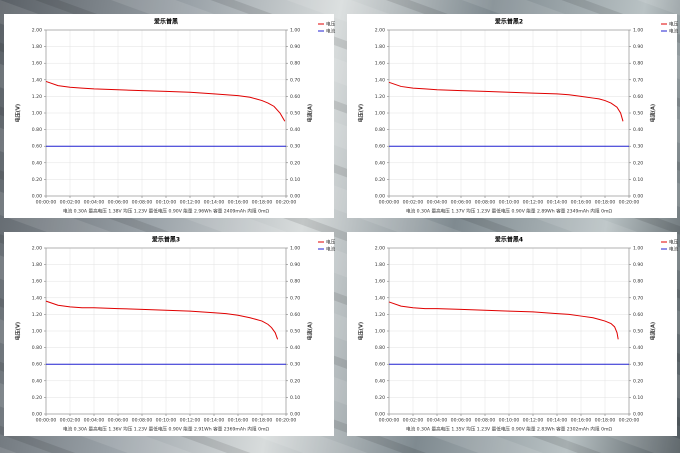 This screenshot has height=453, width=680. I want to click on y2-tick-label: 0.10, so click(638, 398).